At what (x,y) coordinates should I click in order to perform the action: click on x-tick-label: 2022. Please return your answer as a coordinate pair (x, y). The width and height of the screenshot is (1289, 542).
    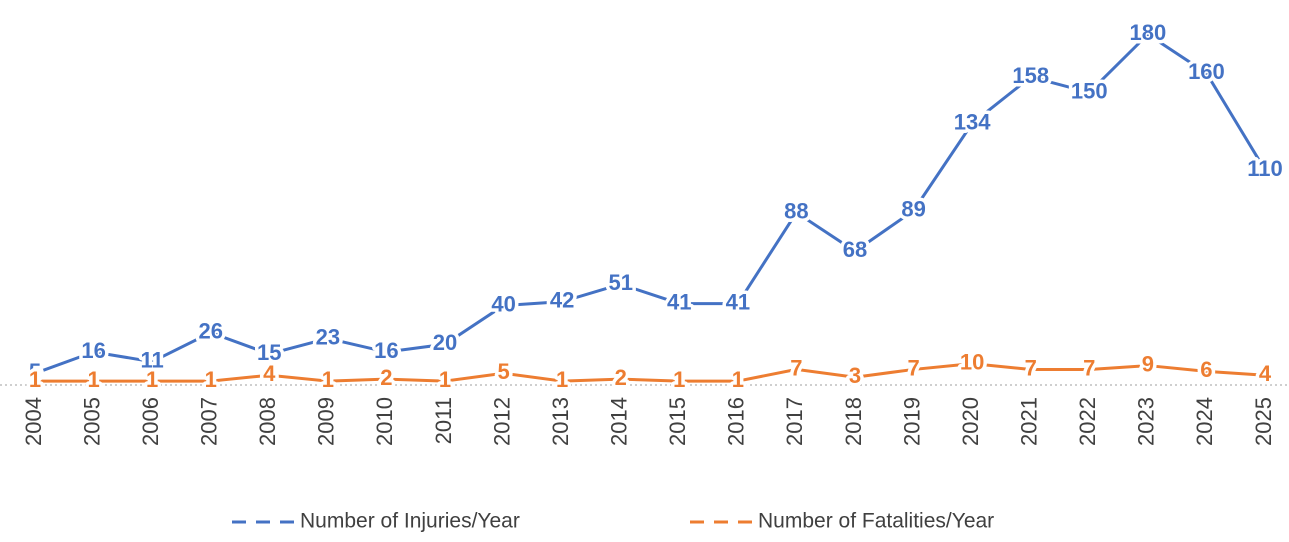
    Looking at the image, I should click on (1087, 421).